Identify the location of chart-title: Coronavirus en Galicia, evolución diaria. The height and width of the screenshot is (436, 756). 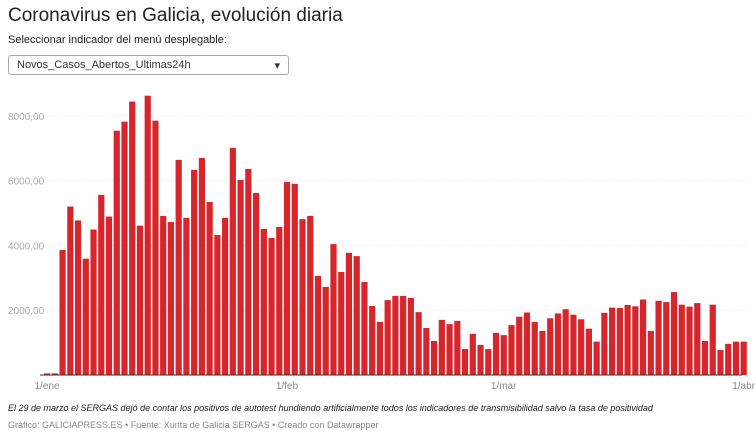
(175, 15).